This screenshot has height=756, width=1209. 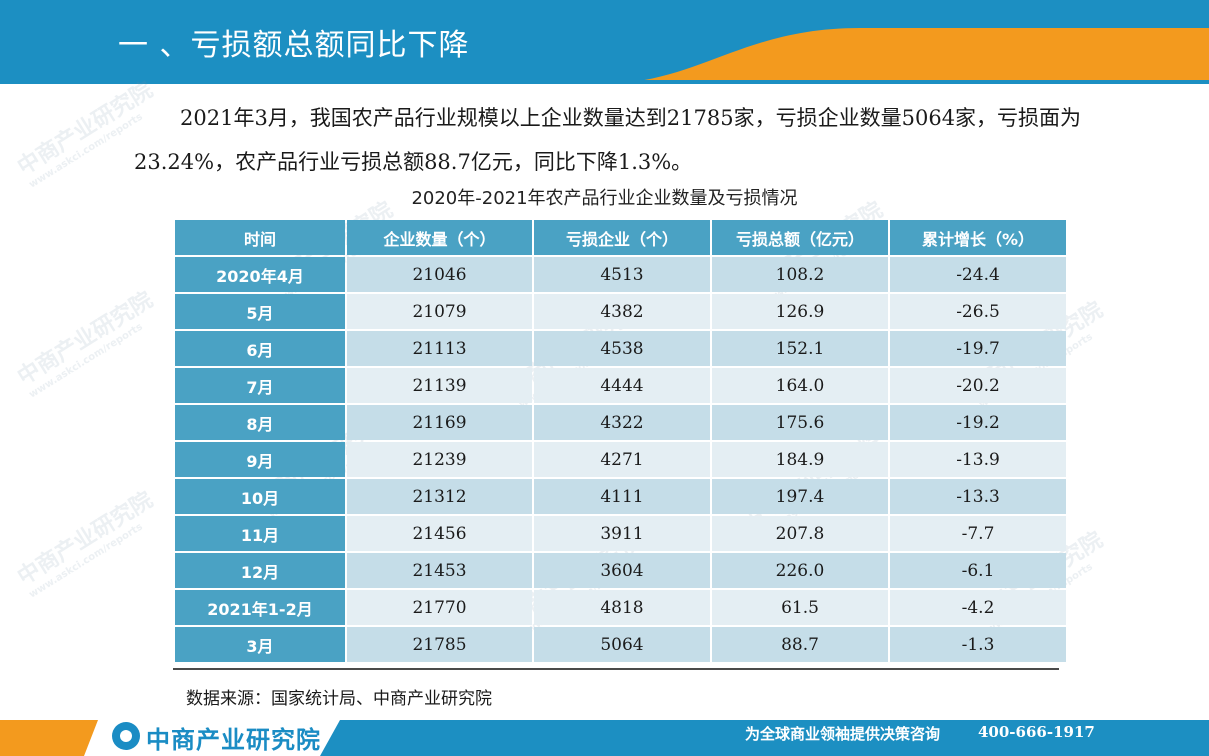 I want to click on row-label: 2020年4月, so click(x=260, y=274).